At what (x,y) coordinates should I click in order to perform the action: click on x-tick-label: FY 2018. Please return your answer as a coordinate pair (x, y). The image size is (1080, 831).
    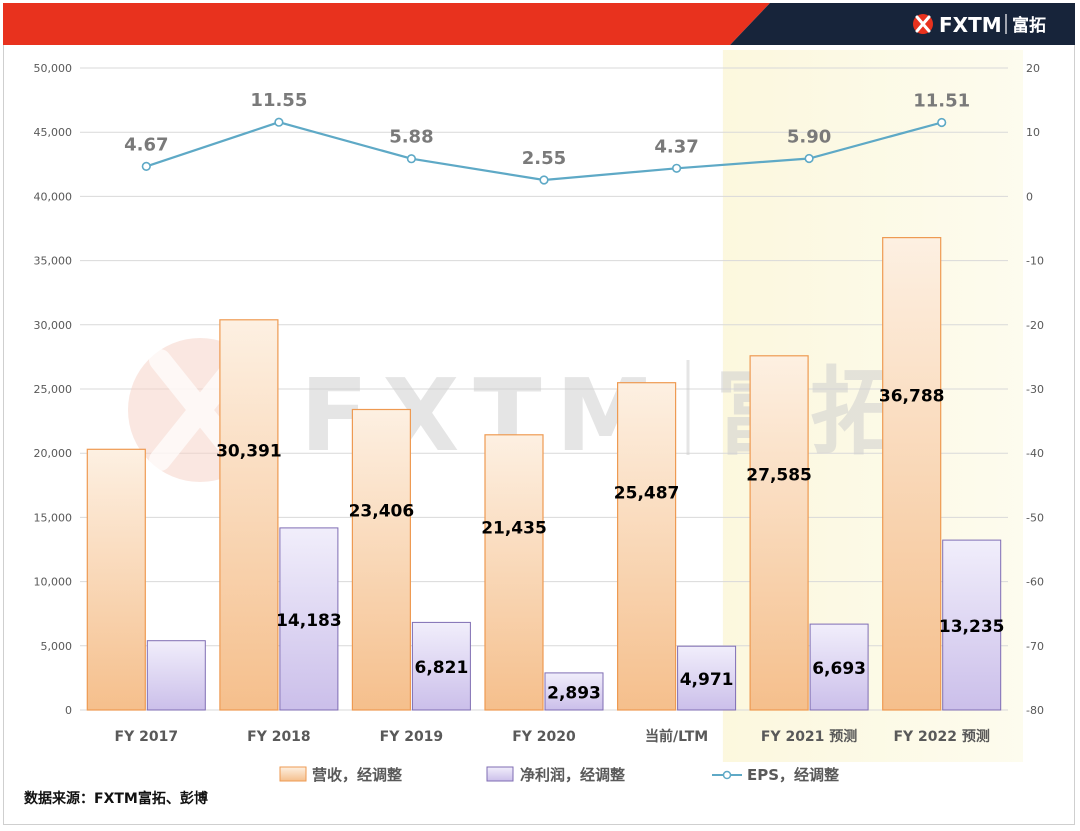
    Looking at the image, I should click on (279, 737).